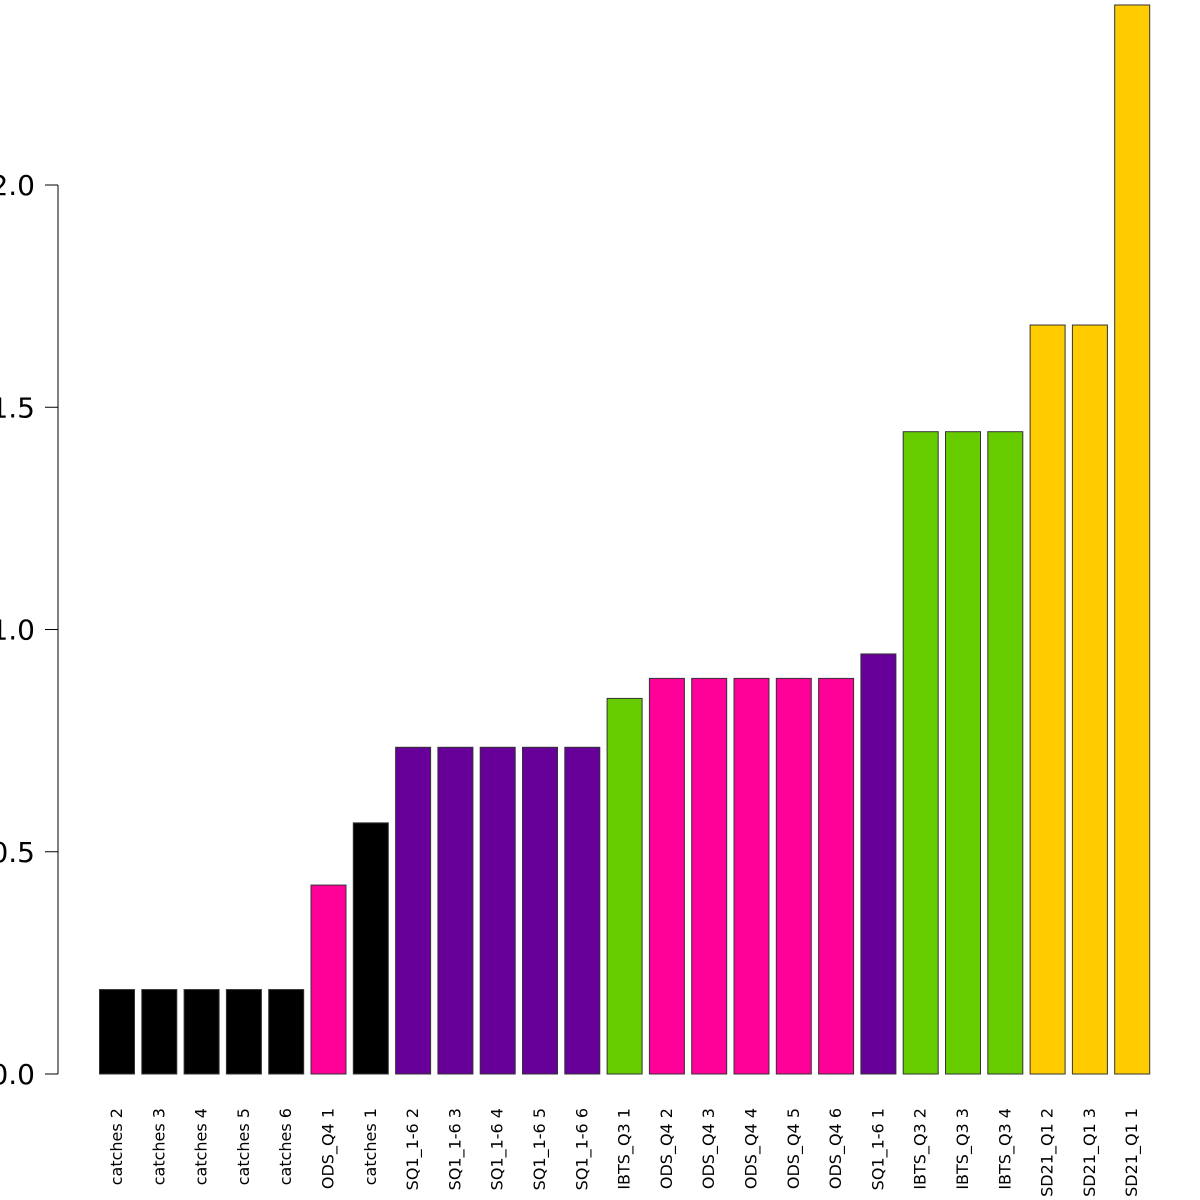  Describe the element at coordinates (752, 1148) in the screenshot. I see `x-tick-label: ODS_Q4 4` at that location.